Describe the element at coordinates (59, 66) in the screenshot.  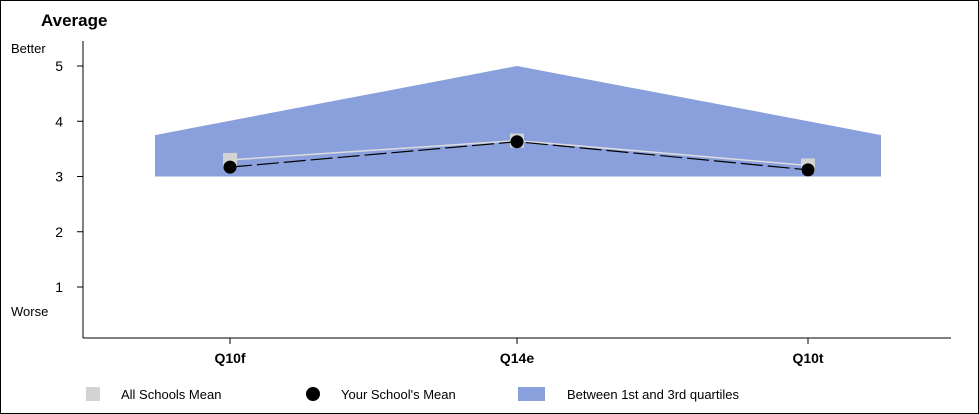
I see `y-tick-label: 5` at that location.